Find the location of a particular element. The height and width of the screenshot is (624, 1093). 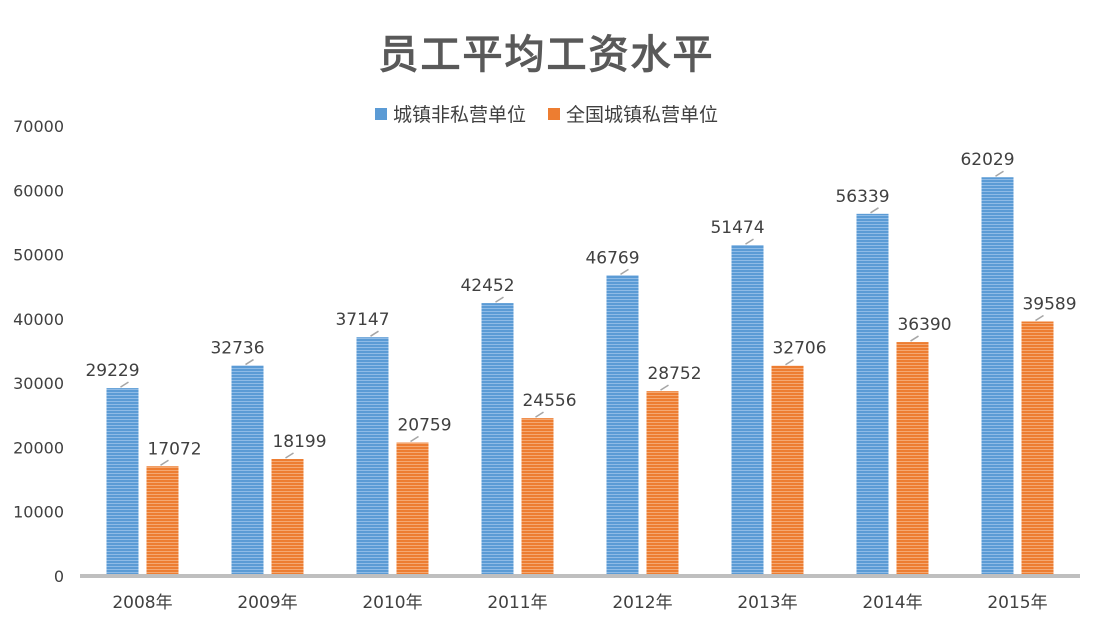

data-label-s2-2: 20759 is located at coordinates (424, 426).